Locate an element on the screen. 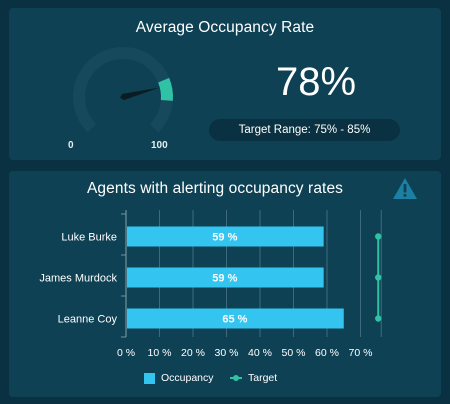 The width and height of the screenshot is (450, 404). legend-occupancy-label: Occupancy is located at coordinates (187, 378).